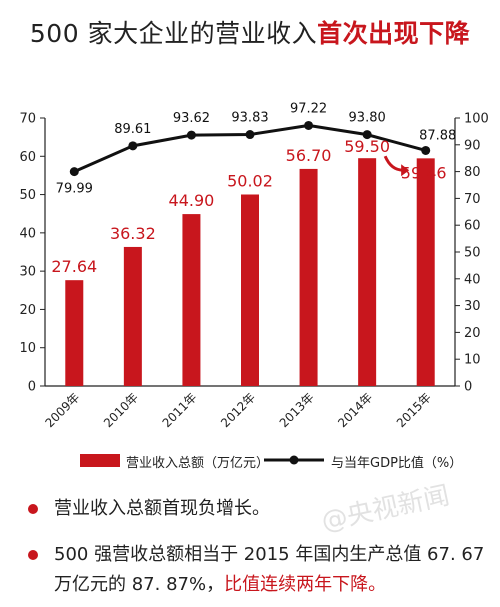  What do you see at coordinates (468, 387) in the screenshot?
I see `right-tick-label: 0` at bounding box center [468, 387].